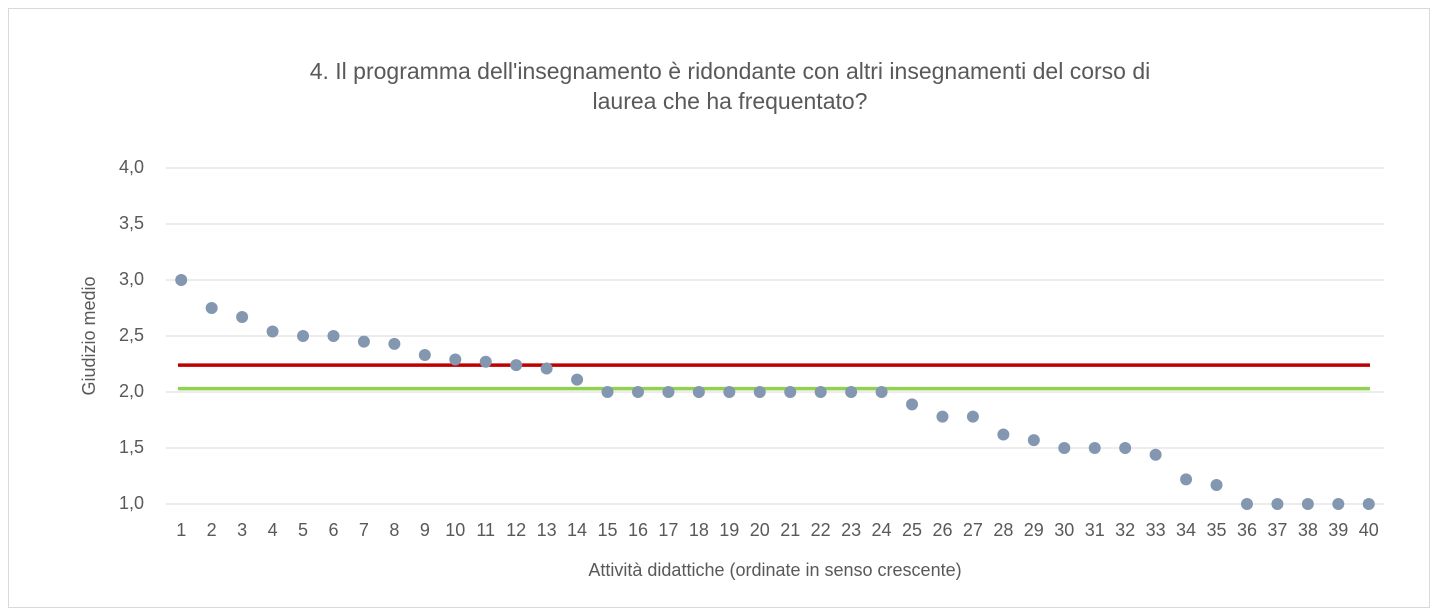 The height and width of the screenshot is (608, 1439). Describe the element at coordinates (212, 530) in the screenshot. I see `x-tick-label: 2` at that location.